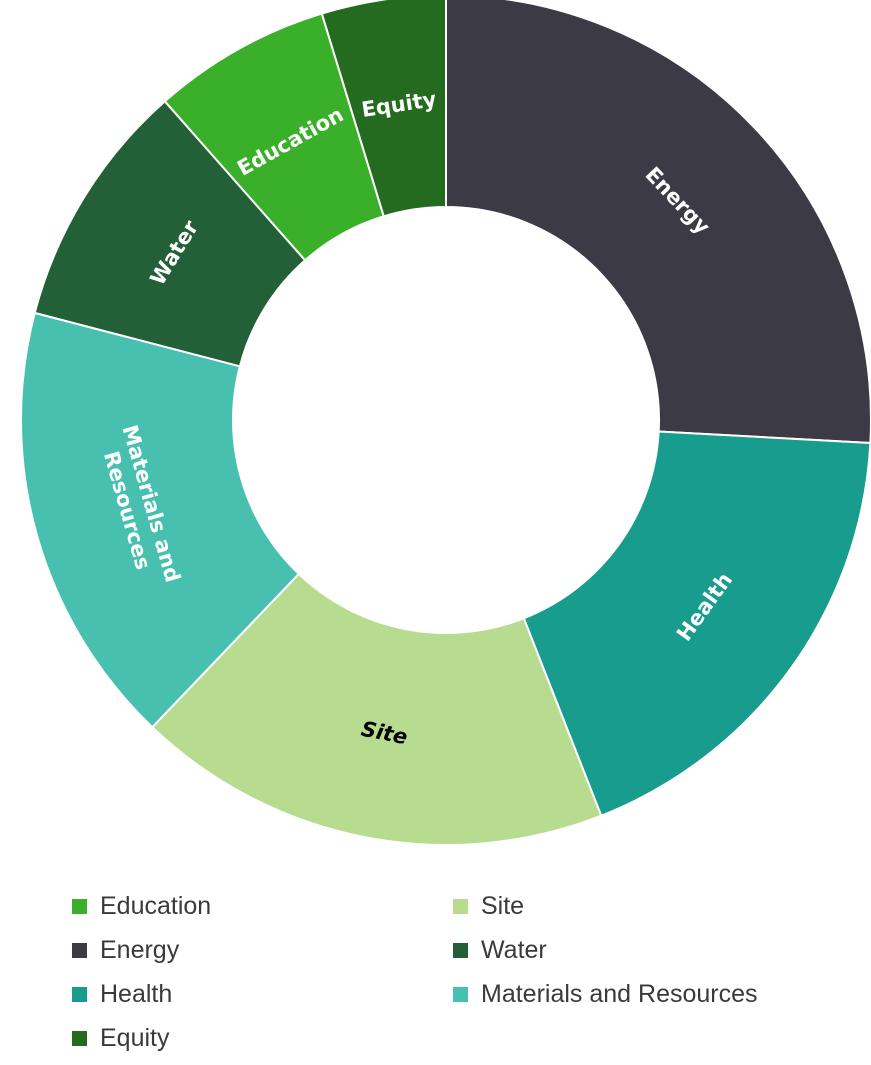 Image resolution: width=871 pixels, height=1065 pixels. Describe the element at coordinates (262, 994) in the screenshot. I see `legend-item-health: Health` at that location.